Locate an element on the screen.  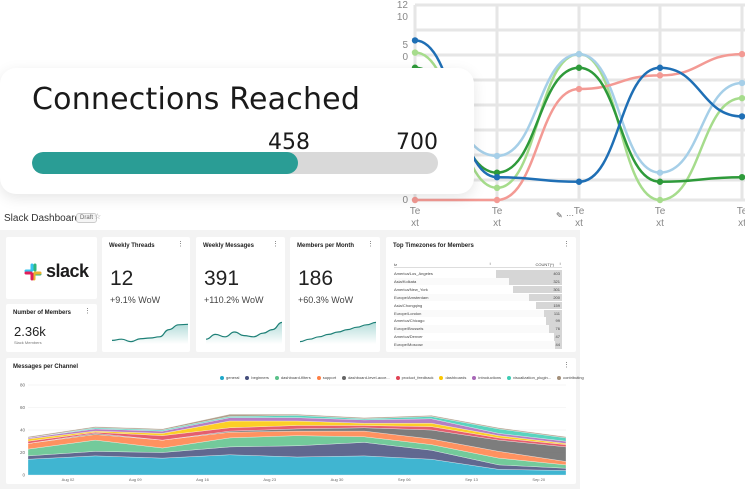
legend-item: product_feedback is located at coordinates (414, 377).